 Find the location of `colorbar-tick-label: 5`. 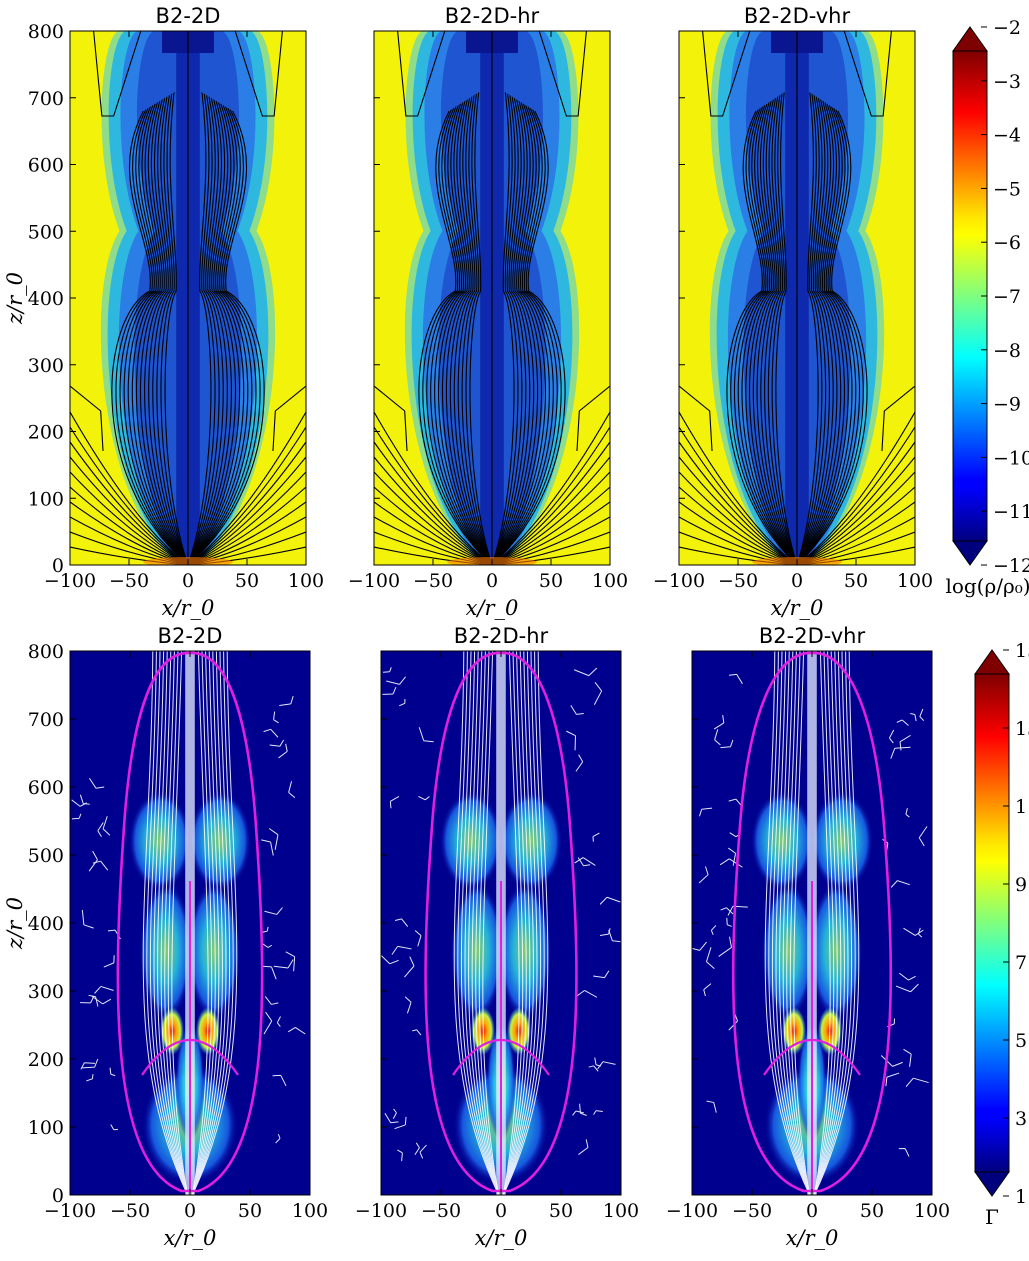

colorbar-tick-label: 5 is located at coordinates (1021, 1041).